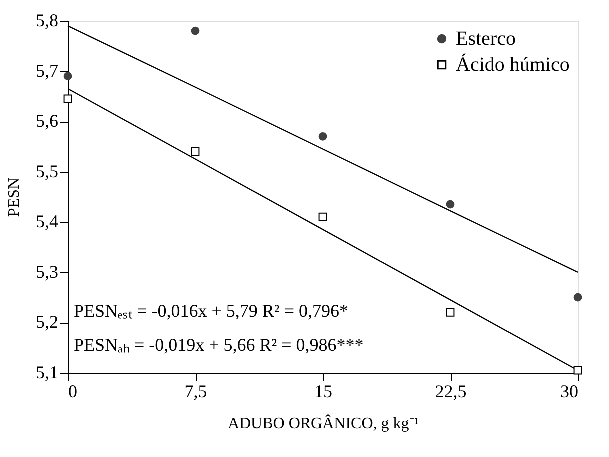 This screenshot has height=457, width=609. I want to click on y-tick-label: 5,5, so click(47, 171).